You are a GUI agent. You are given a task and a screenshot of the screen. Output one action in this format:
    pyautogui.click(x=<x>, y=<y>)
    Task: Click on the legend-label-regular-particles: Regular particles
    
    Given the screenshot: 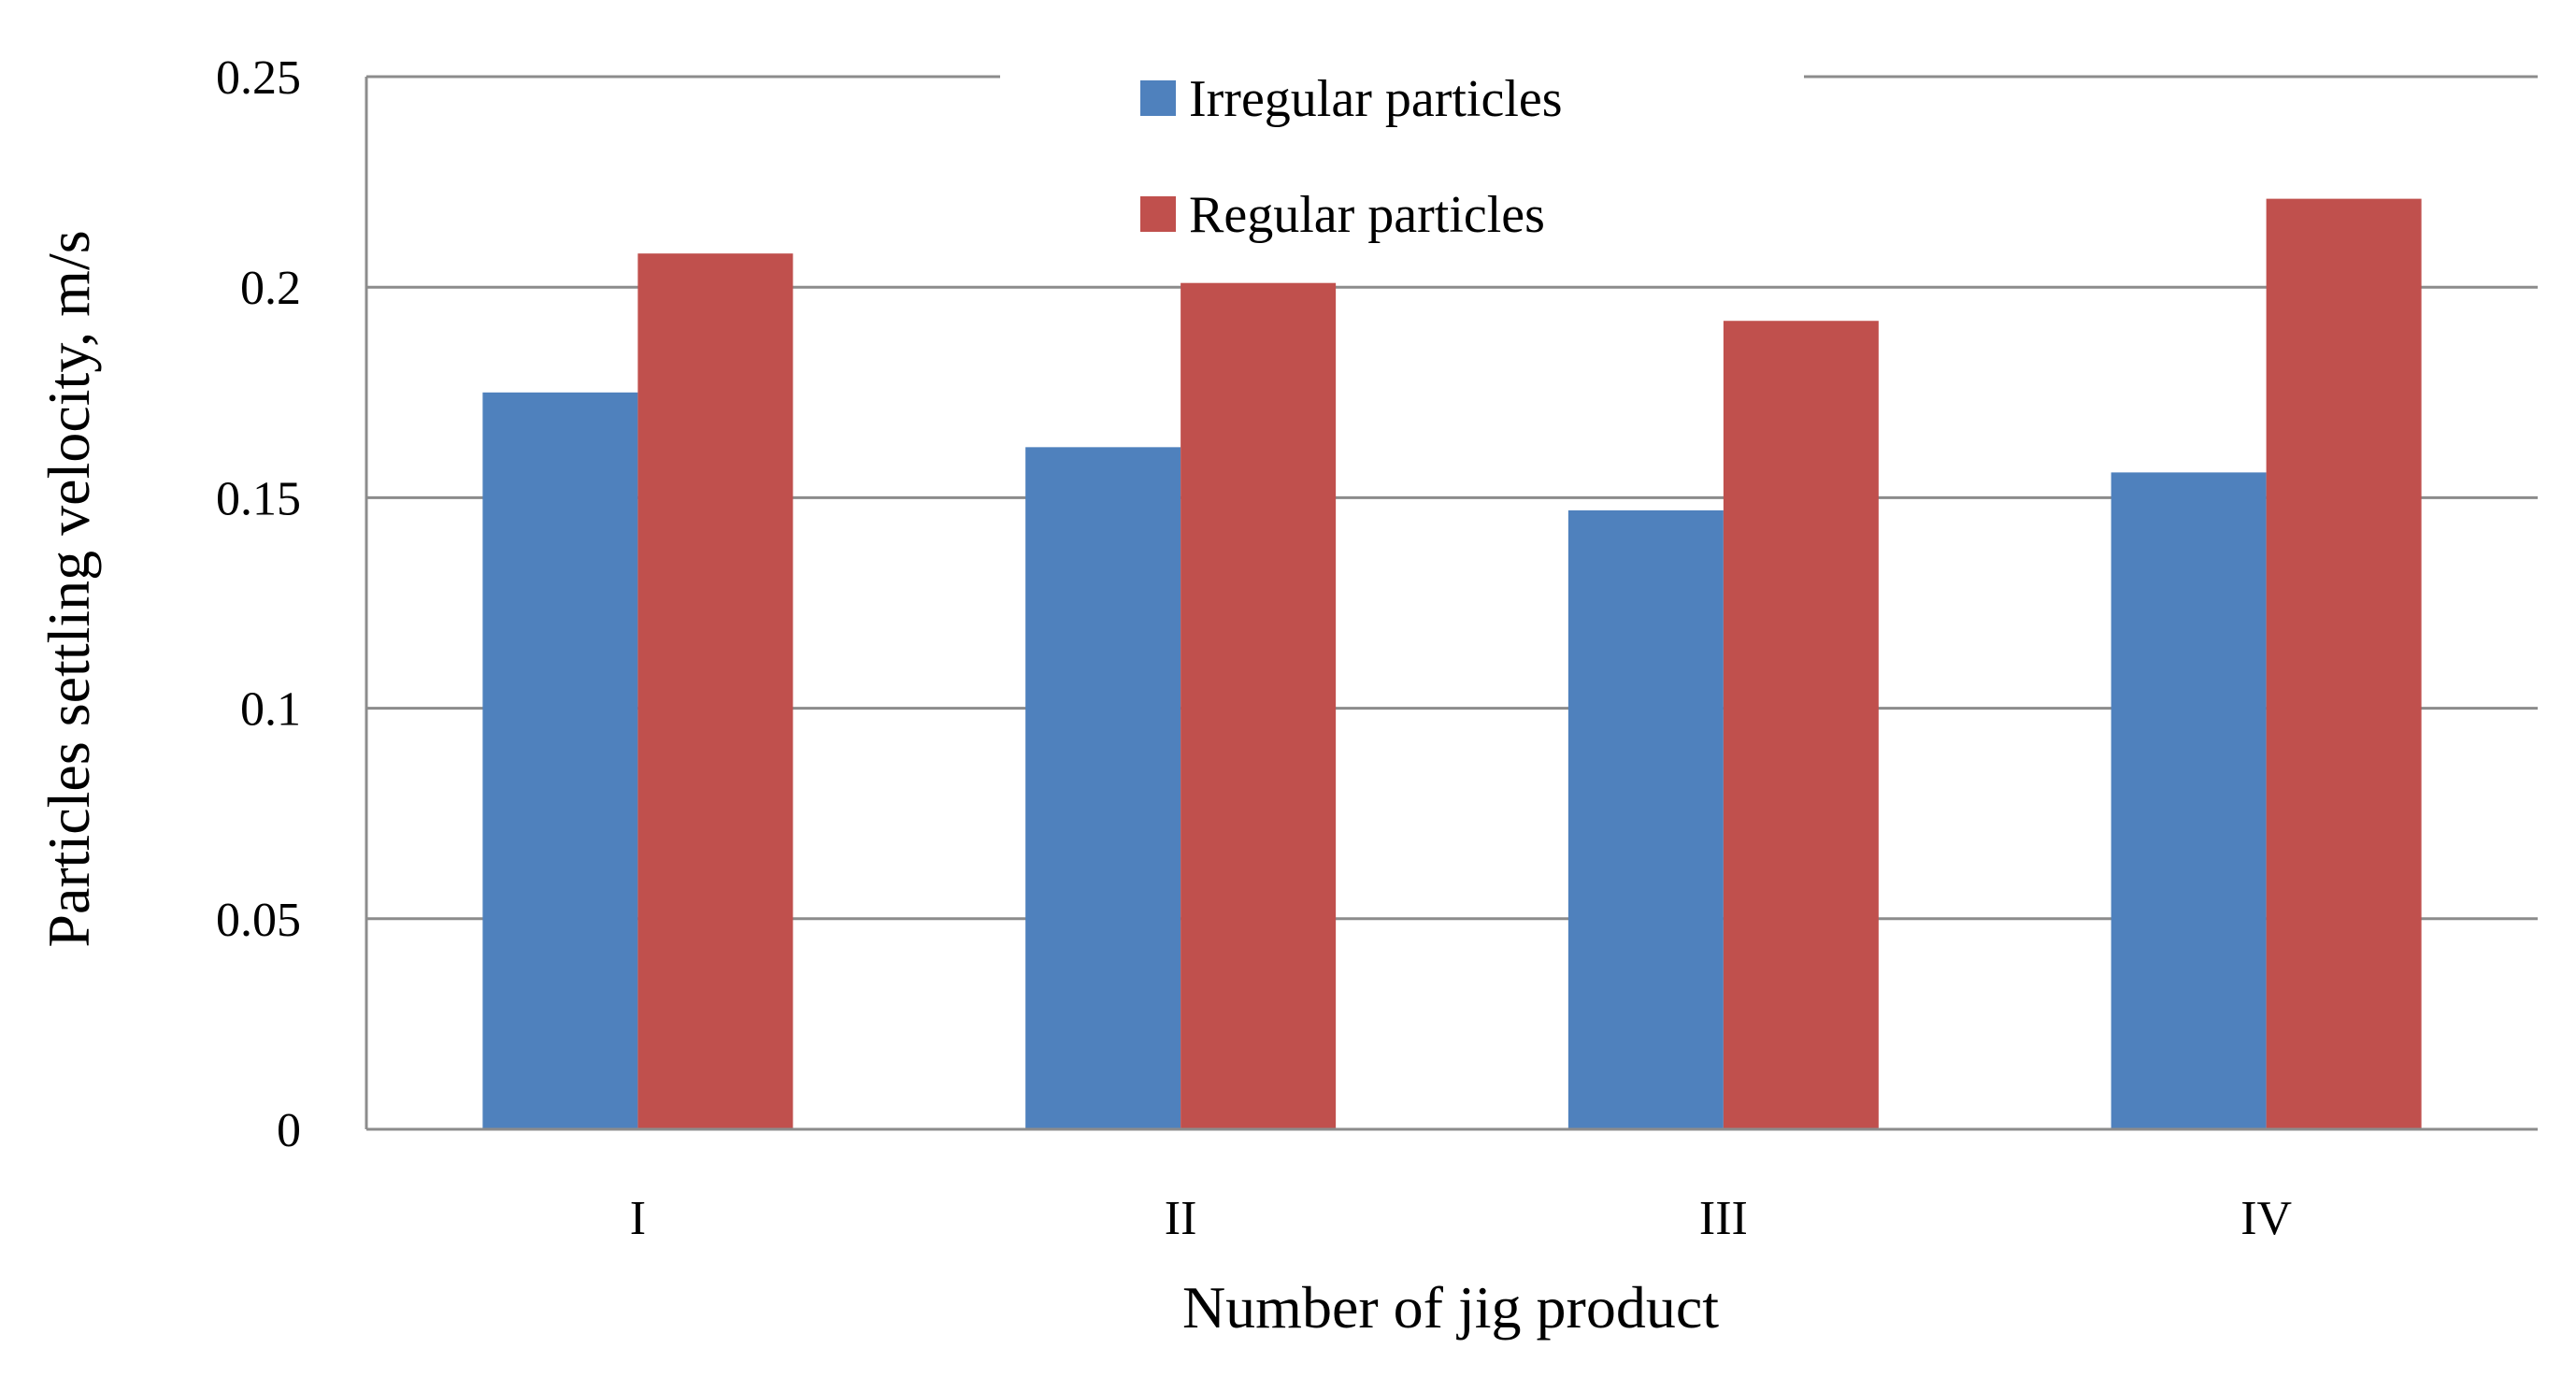 What is the action you would take?
    pyautogui.click(x=1367, y=215)
    